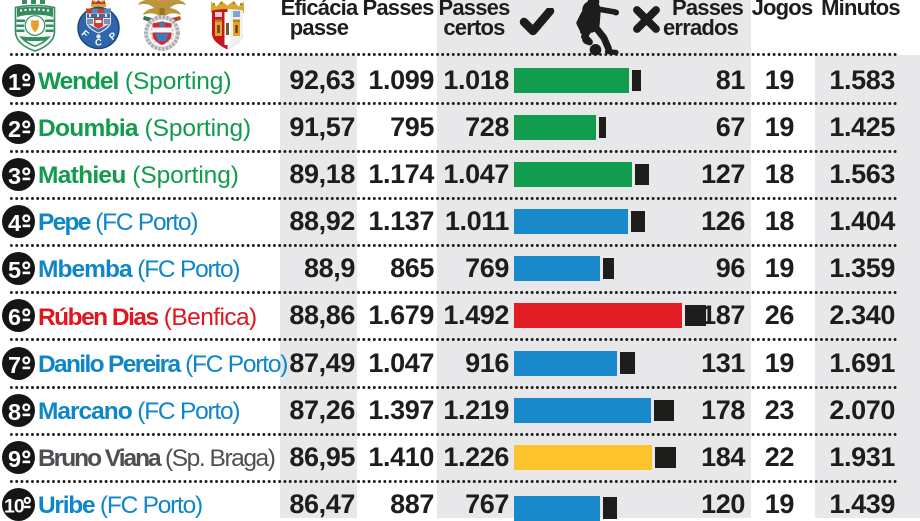 This screenshot has height=521, width=920. What do you see at coordinates (13, 223) in the screenshot?
I see `svg-text: 4` at bounding box center [13, 223].